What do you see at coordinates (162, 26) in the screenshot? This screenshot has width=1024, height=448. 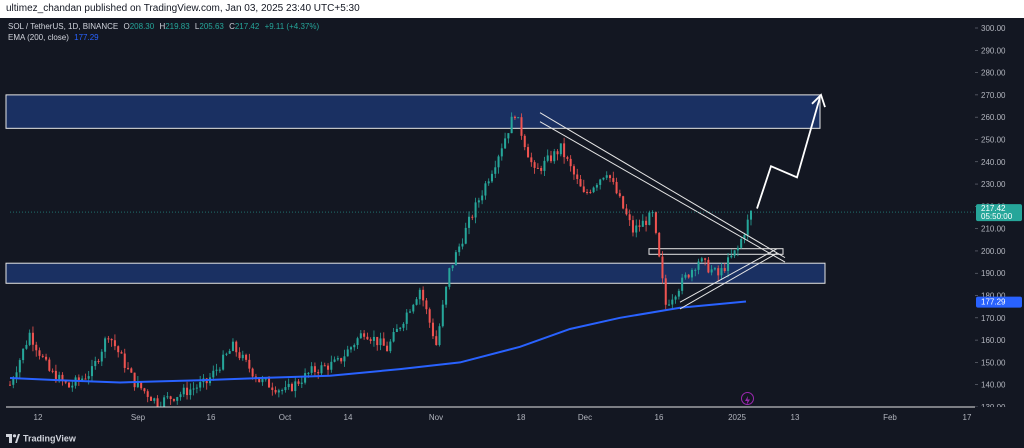 I see `high-label: H` at bounding box center [162, 26].